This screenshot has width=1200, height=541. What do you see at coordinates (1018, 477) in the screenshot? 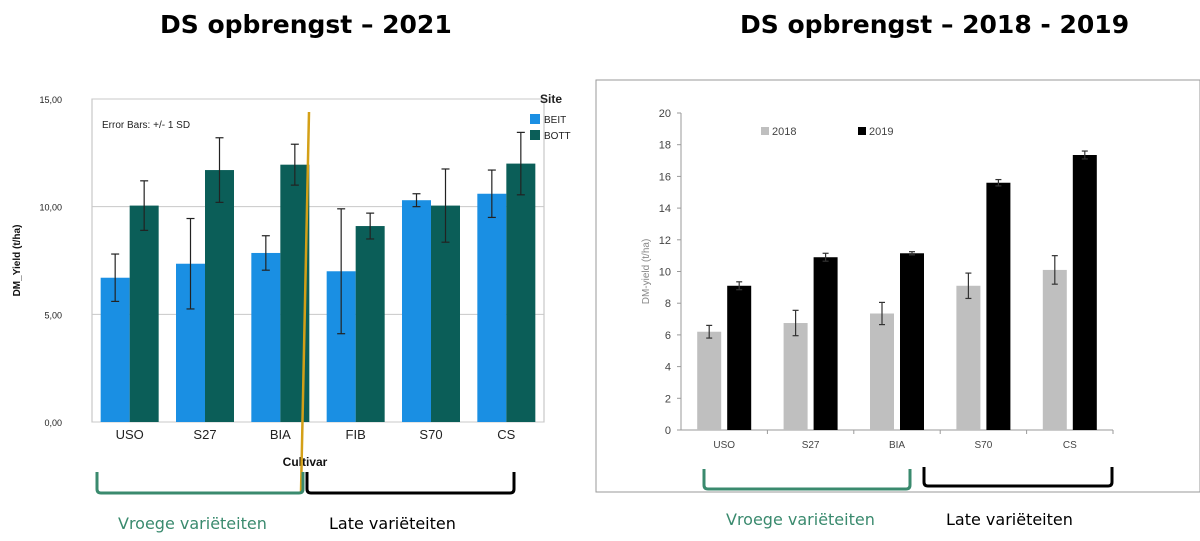
I see `late-varieties-bracket-right` at bounding box center [1018, 477].